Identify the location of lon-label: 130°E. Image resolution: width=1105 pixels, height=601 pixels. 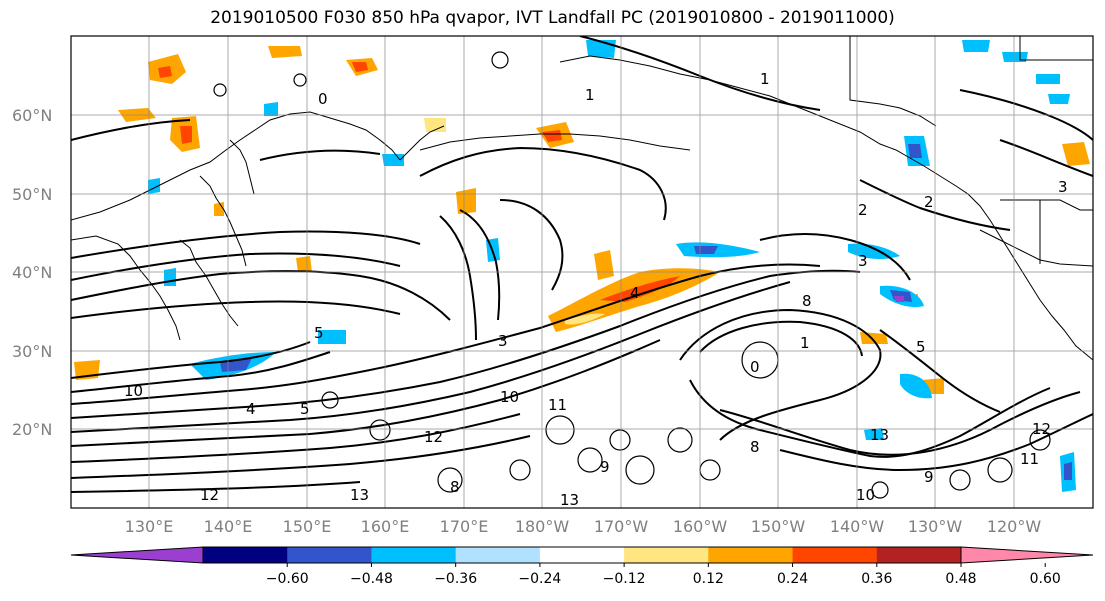
(149, 526).